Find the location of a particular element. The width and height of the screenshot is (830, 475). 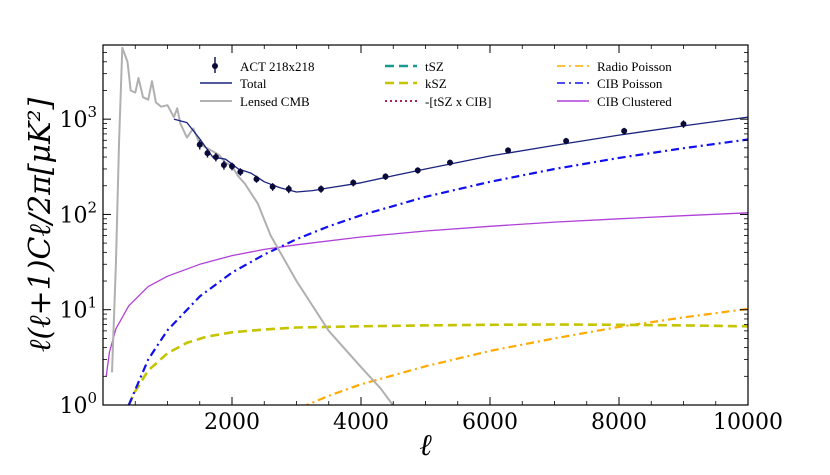

legend-item-cib-poisson: CIB Poisson is located at coordinates (610, 83).